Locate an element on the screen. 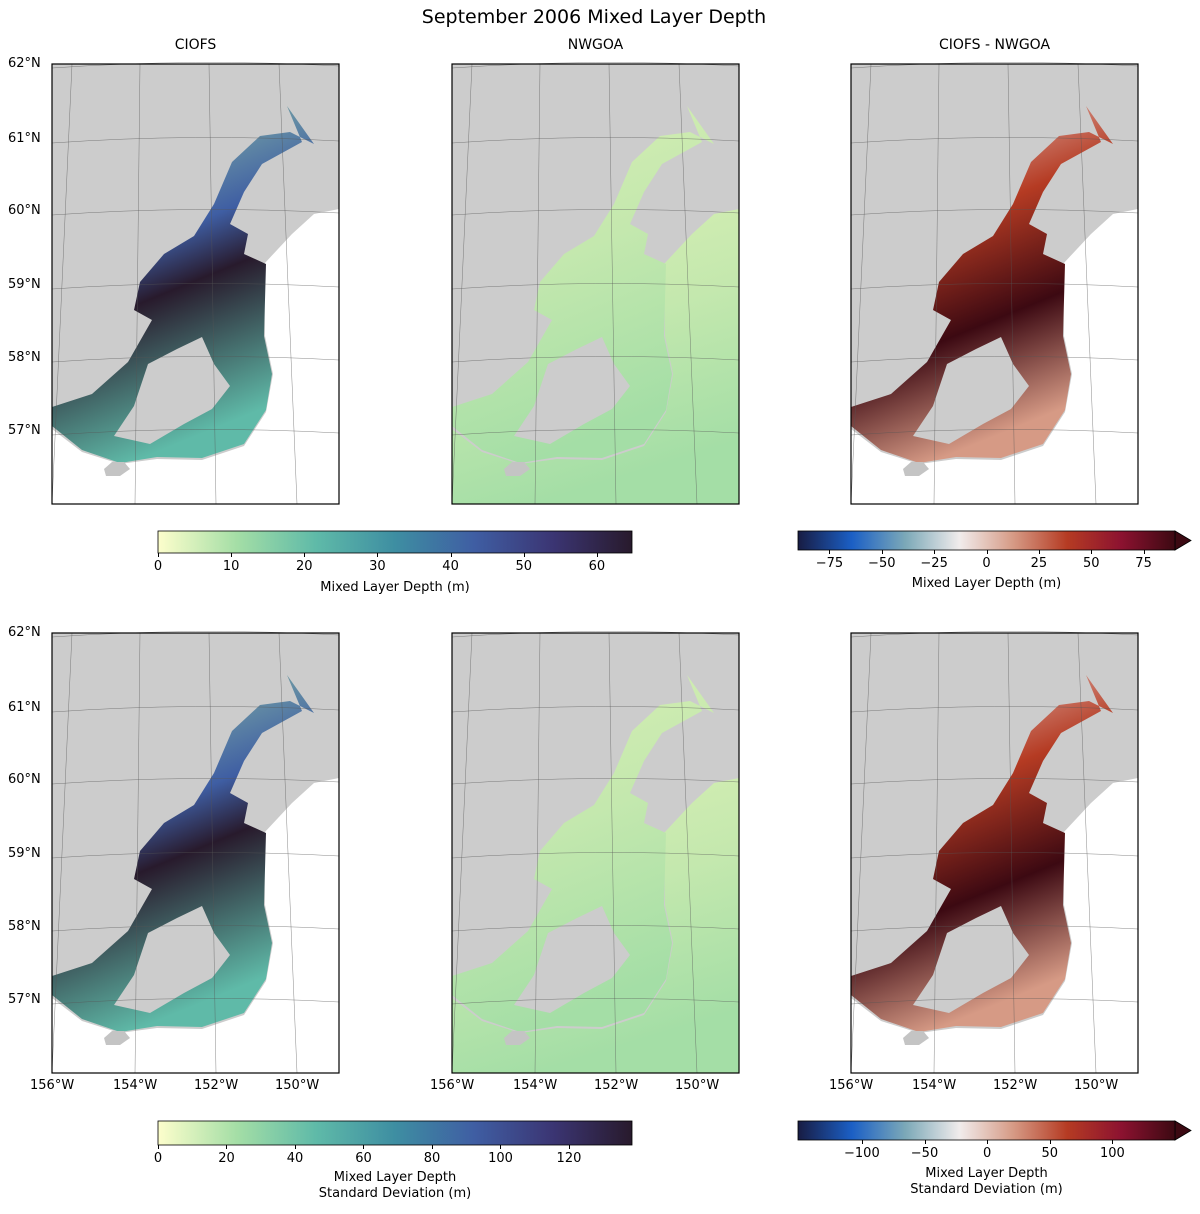 This screenshot has width=1200, height=1214. lat-label: 57°N is located at coordinates (24, 999).